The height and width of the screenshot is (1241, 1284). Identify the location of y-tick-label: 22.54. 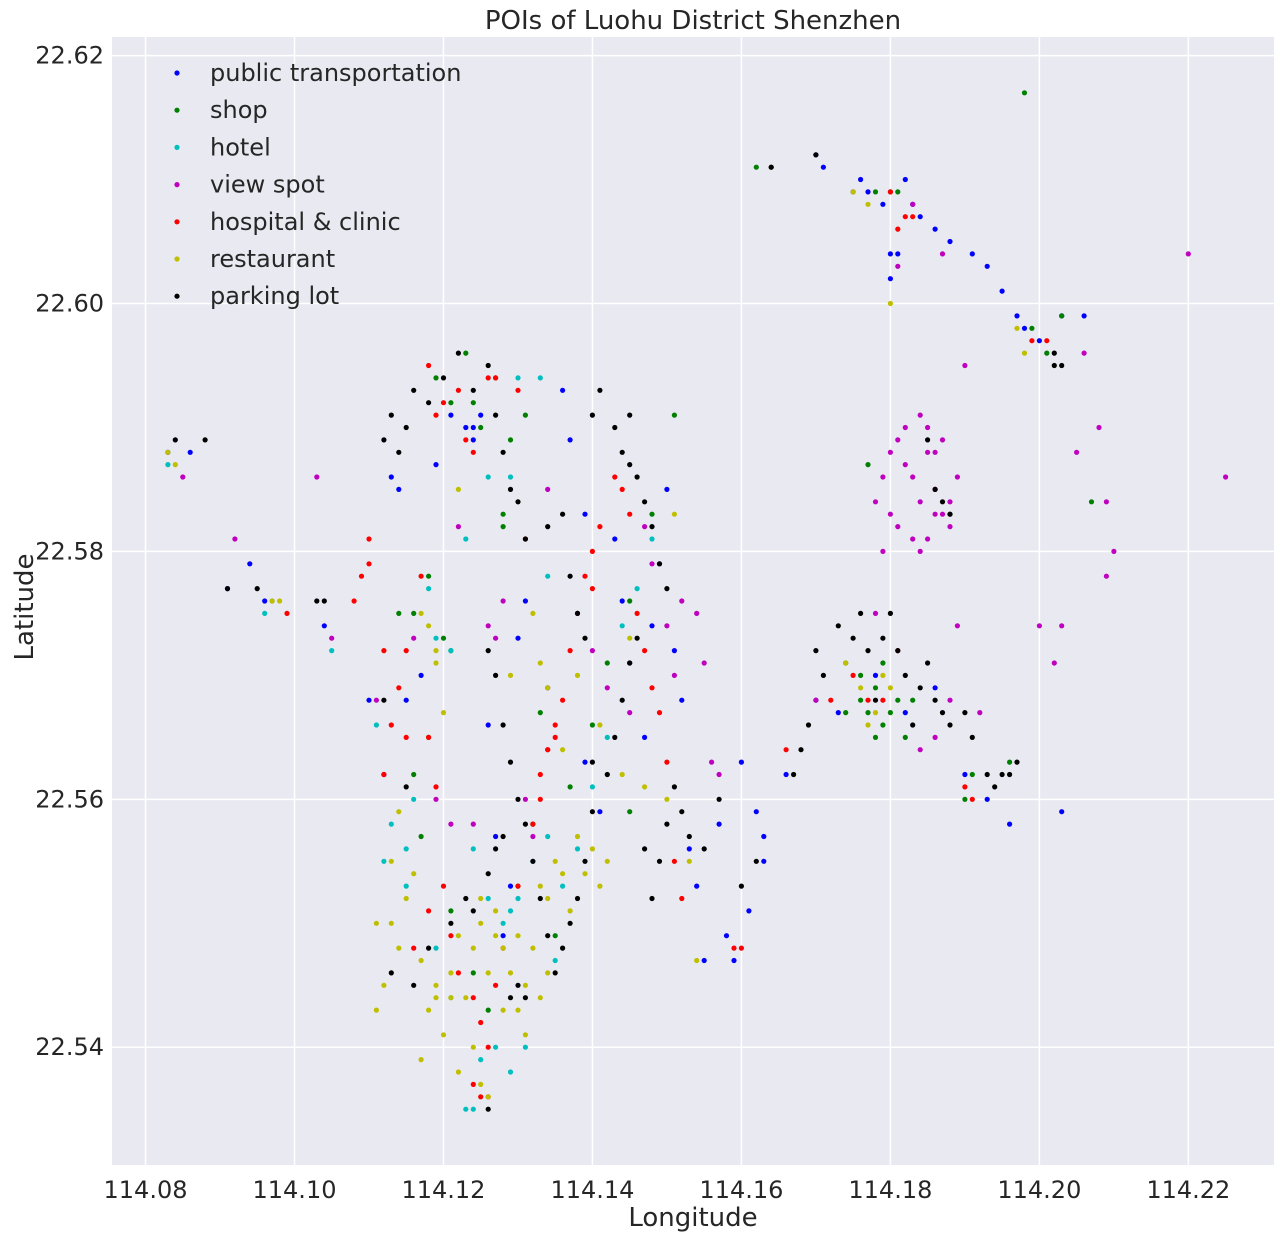
(69, 1047).